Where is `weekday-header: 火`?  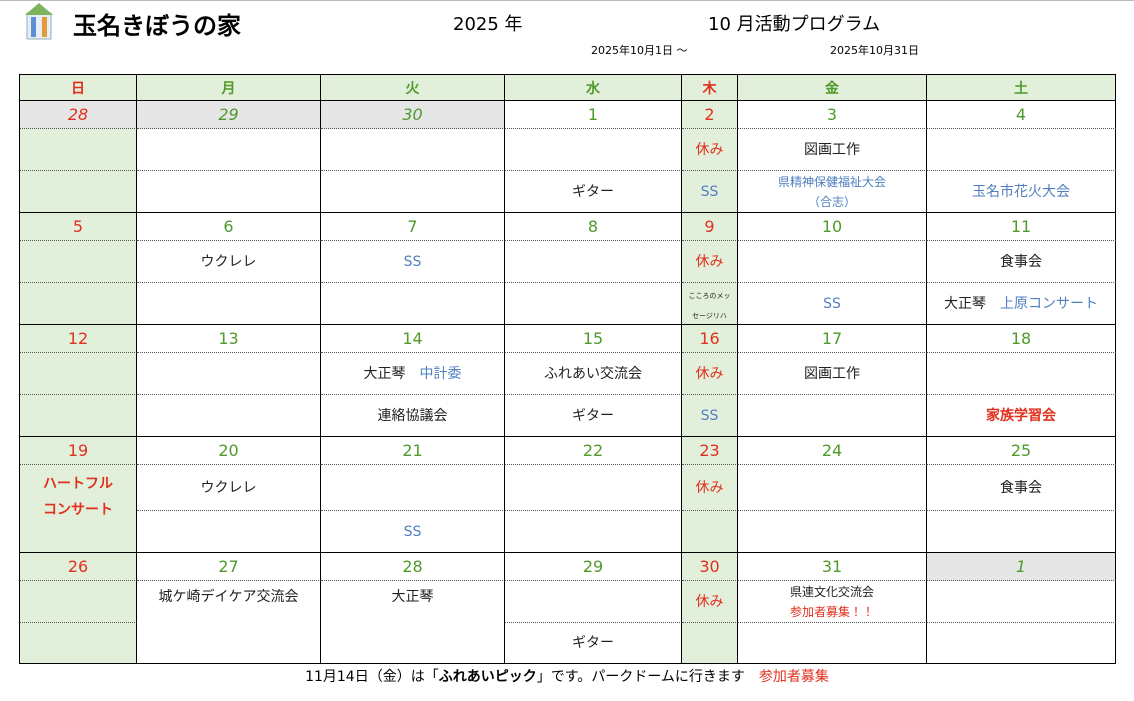 weekday-header: 火 is located at coordinates (413, 88).